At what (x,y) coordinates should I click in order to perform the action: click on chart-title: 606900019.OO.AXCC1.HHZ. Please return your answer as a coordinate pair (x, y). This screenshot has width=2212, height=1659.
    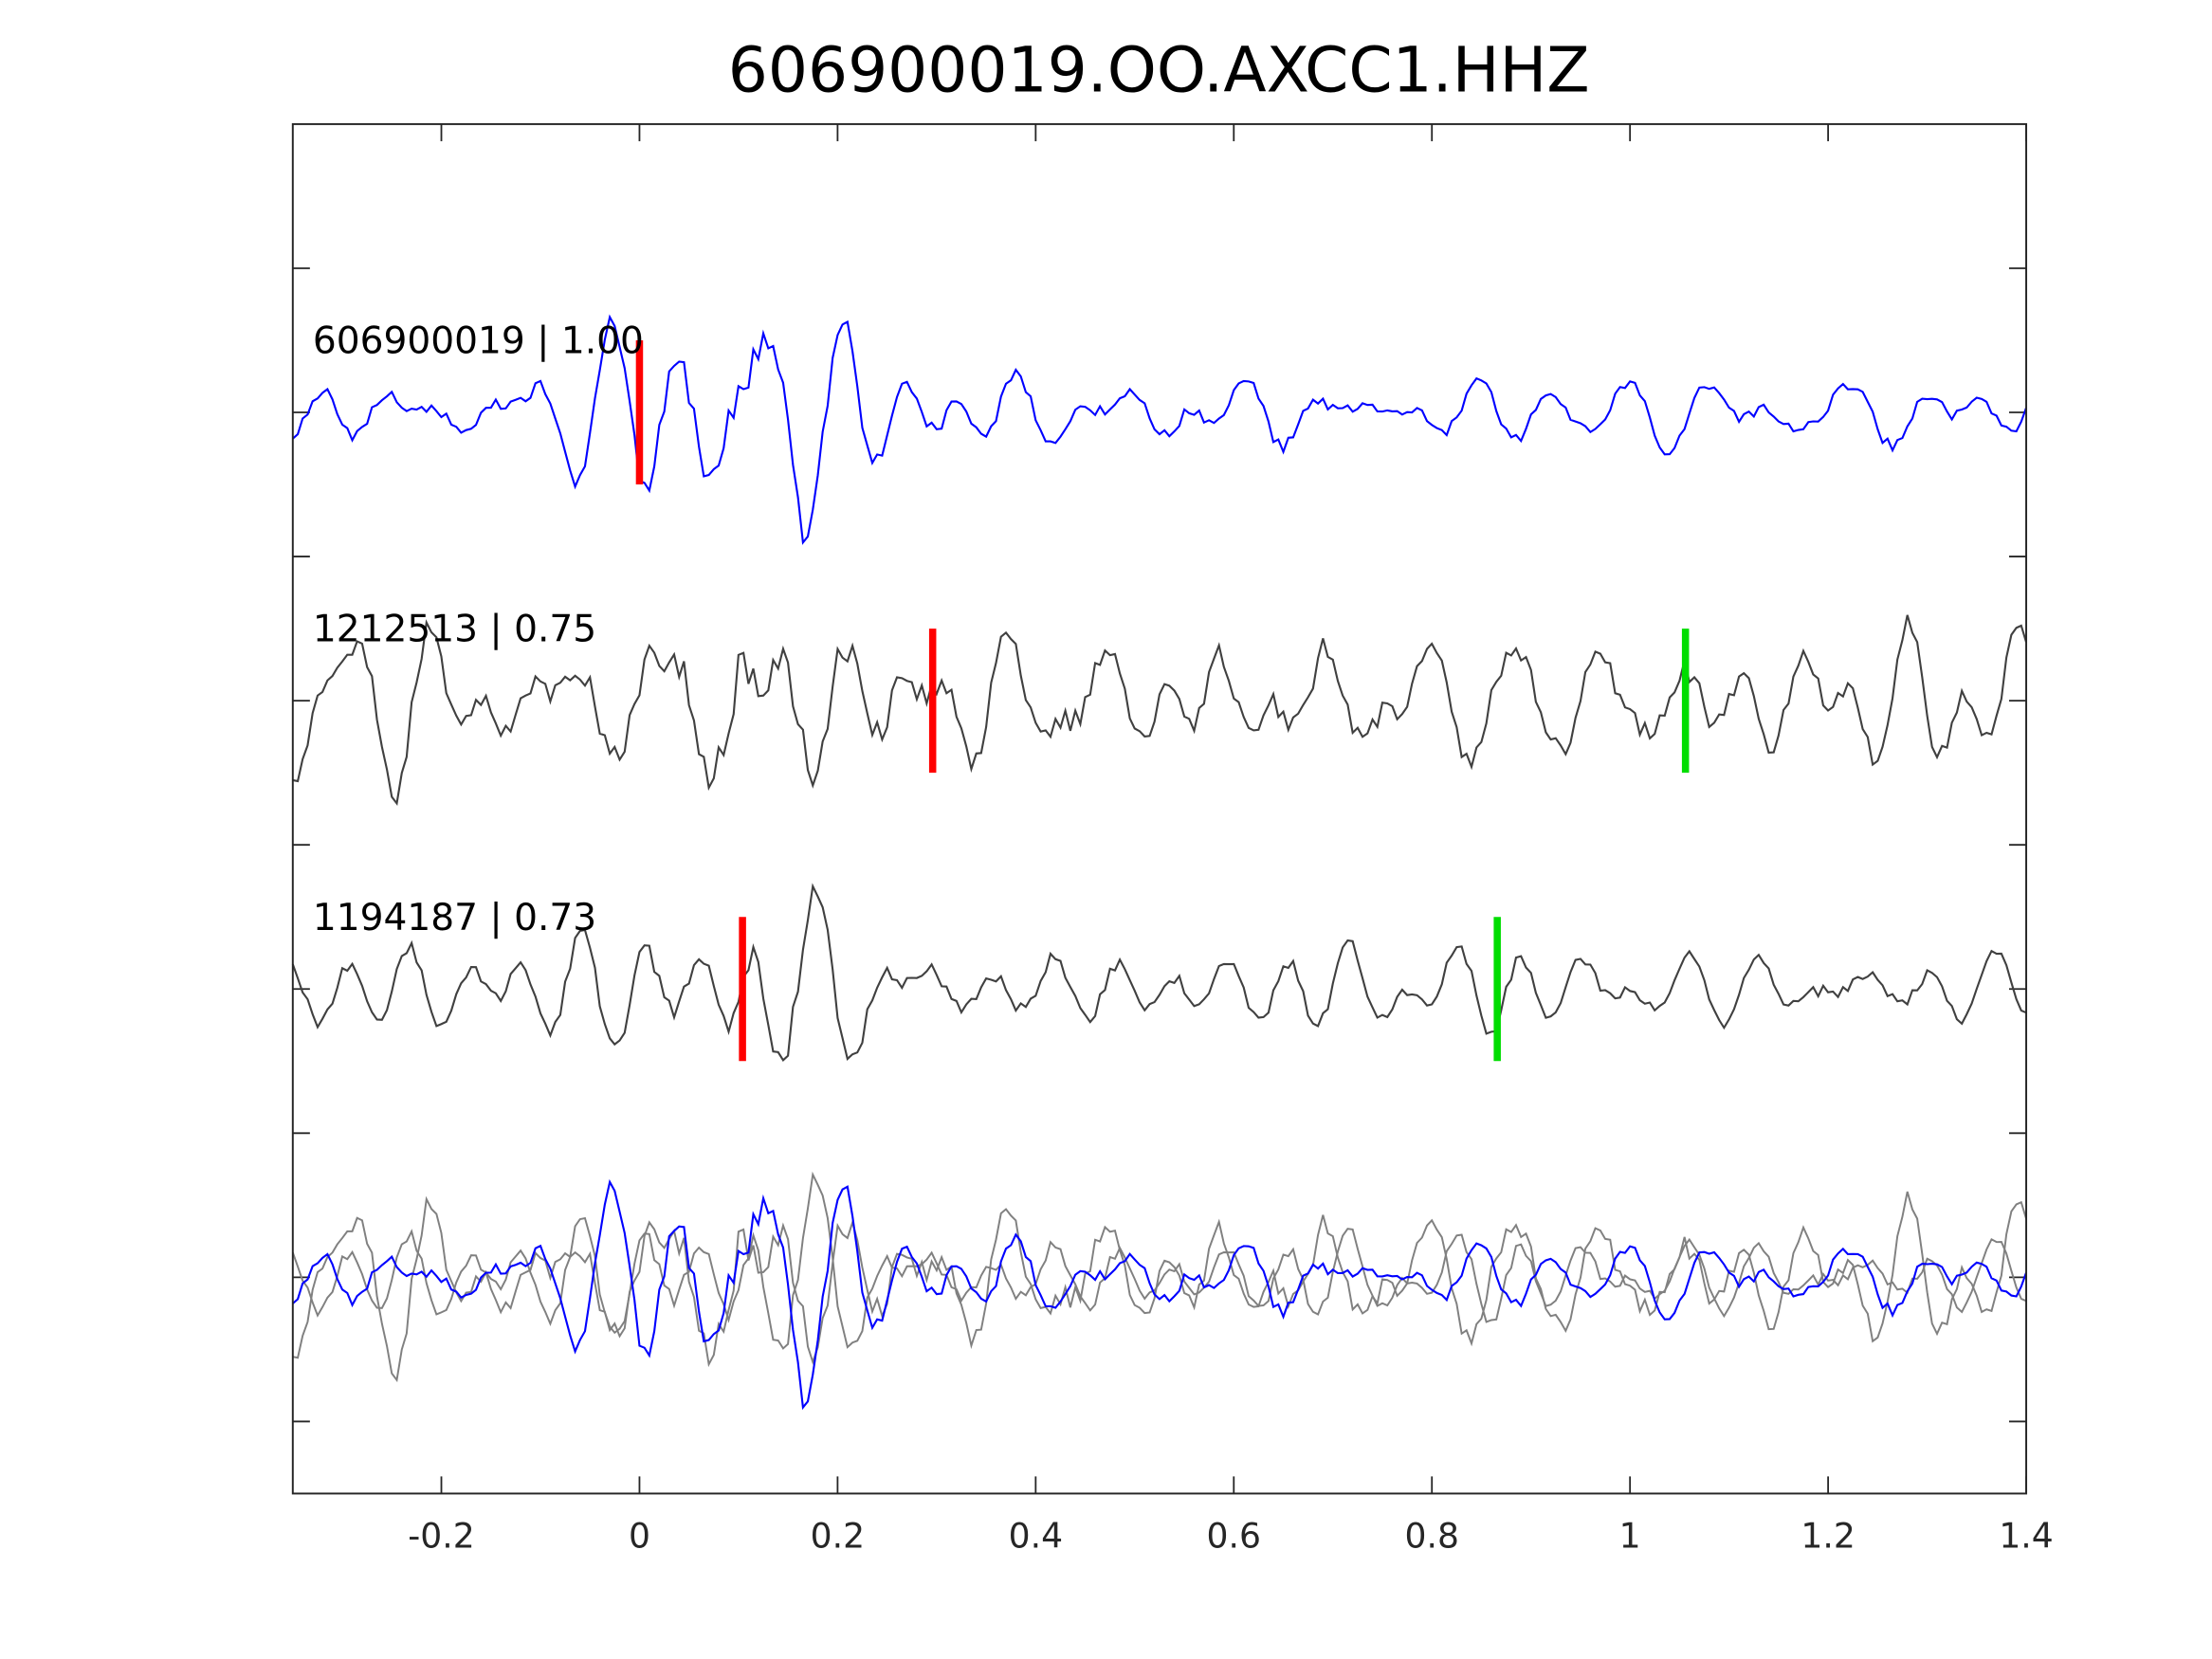
    Looking at the image, I should click on (1159, 69).